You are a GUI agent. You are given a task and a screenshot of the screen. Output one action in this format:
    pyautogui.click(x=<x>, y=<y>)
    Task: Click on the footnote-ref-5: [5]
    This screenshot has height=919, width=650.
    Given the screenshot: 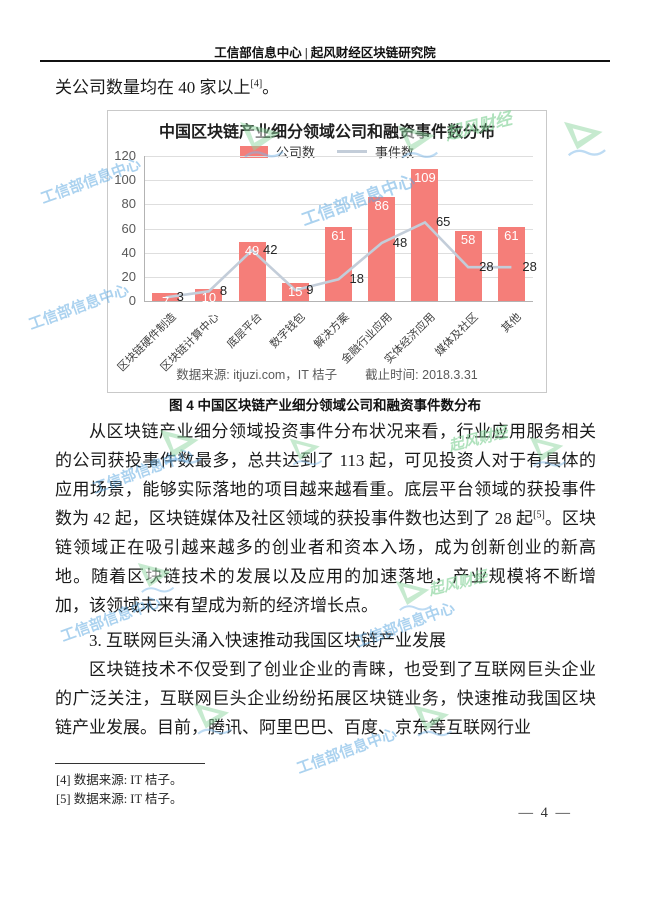 What is the action you would take?
    pyautogui.click(x=539, y=515)
    